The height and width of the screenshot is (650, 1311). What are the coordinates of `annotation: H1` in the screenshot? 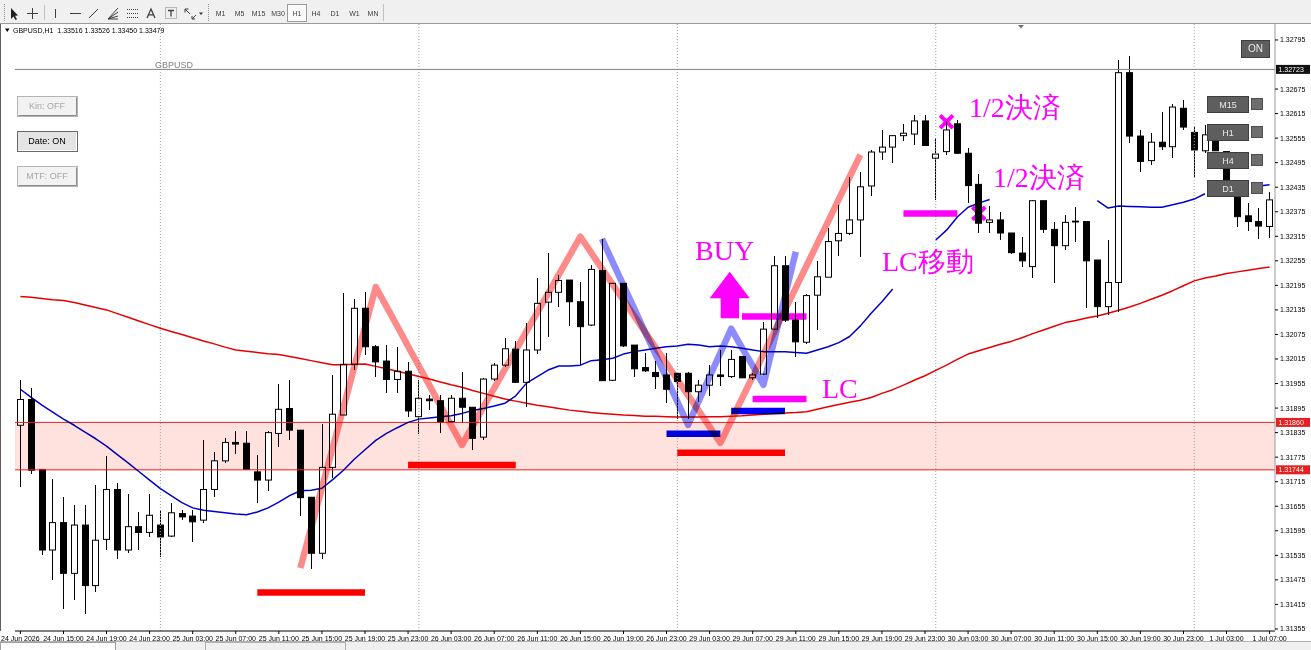 It's located at (1228, 132).